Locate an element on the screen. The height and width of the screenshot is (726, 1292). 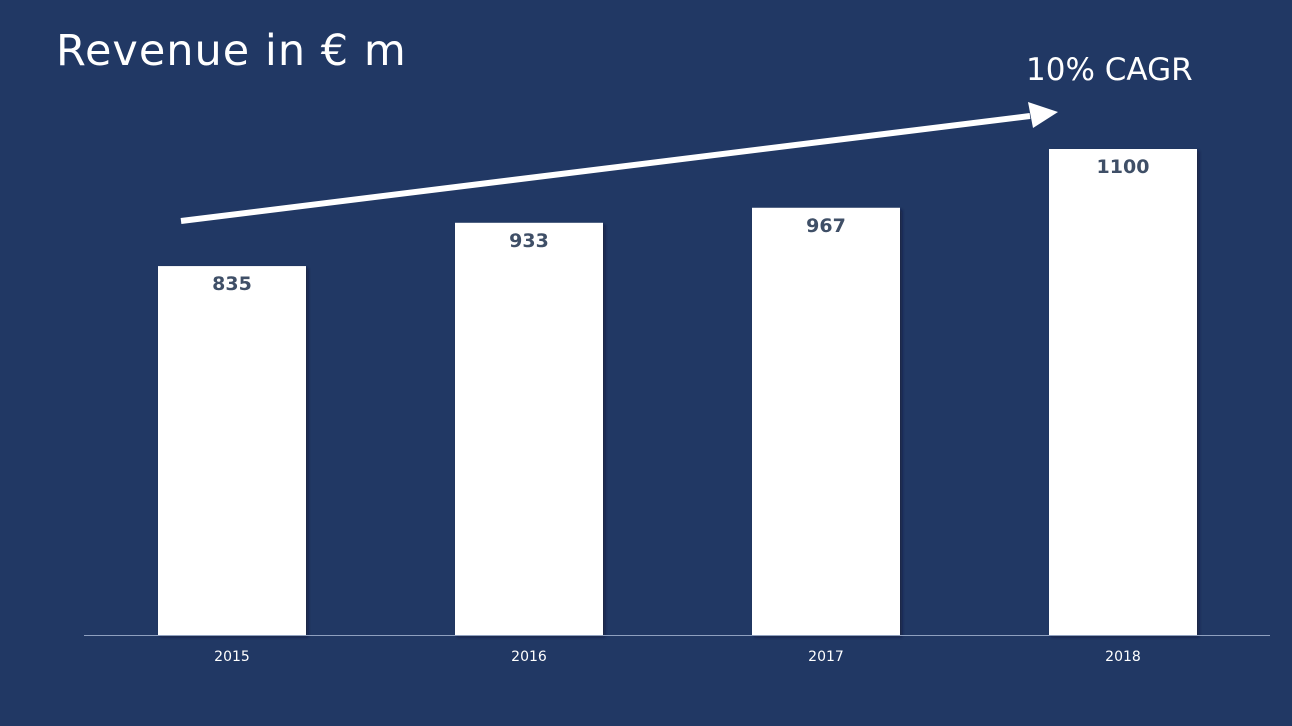
x-tick-label-2018: 2018 is located at coordinates (1123, 657).